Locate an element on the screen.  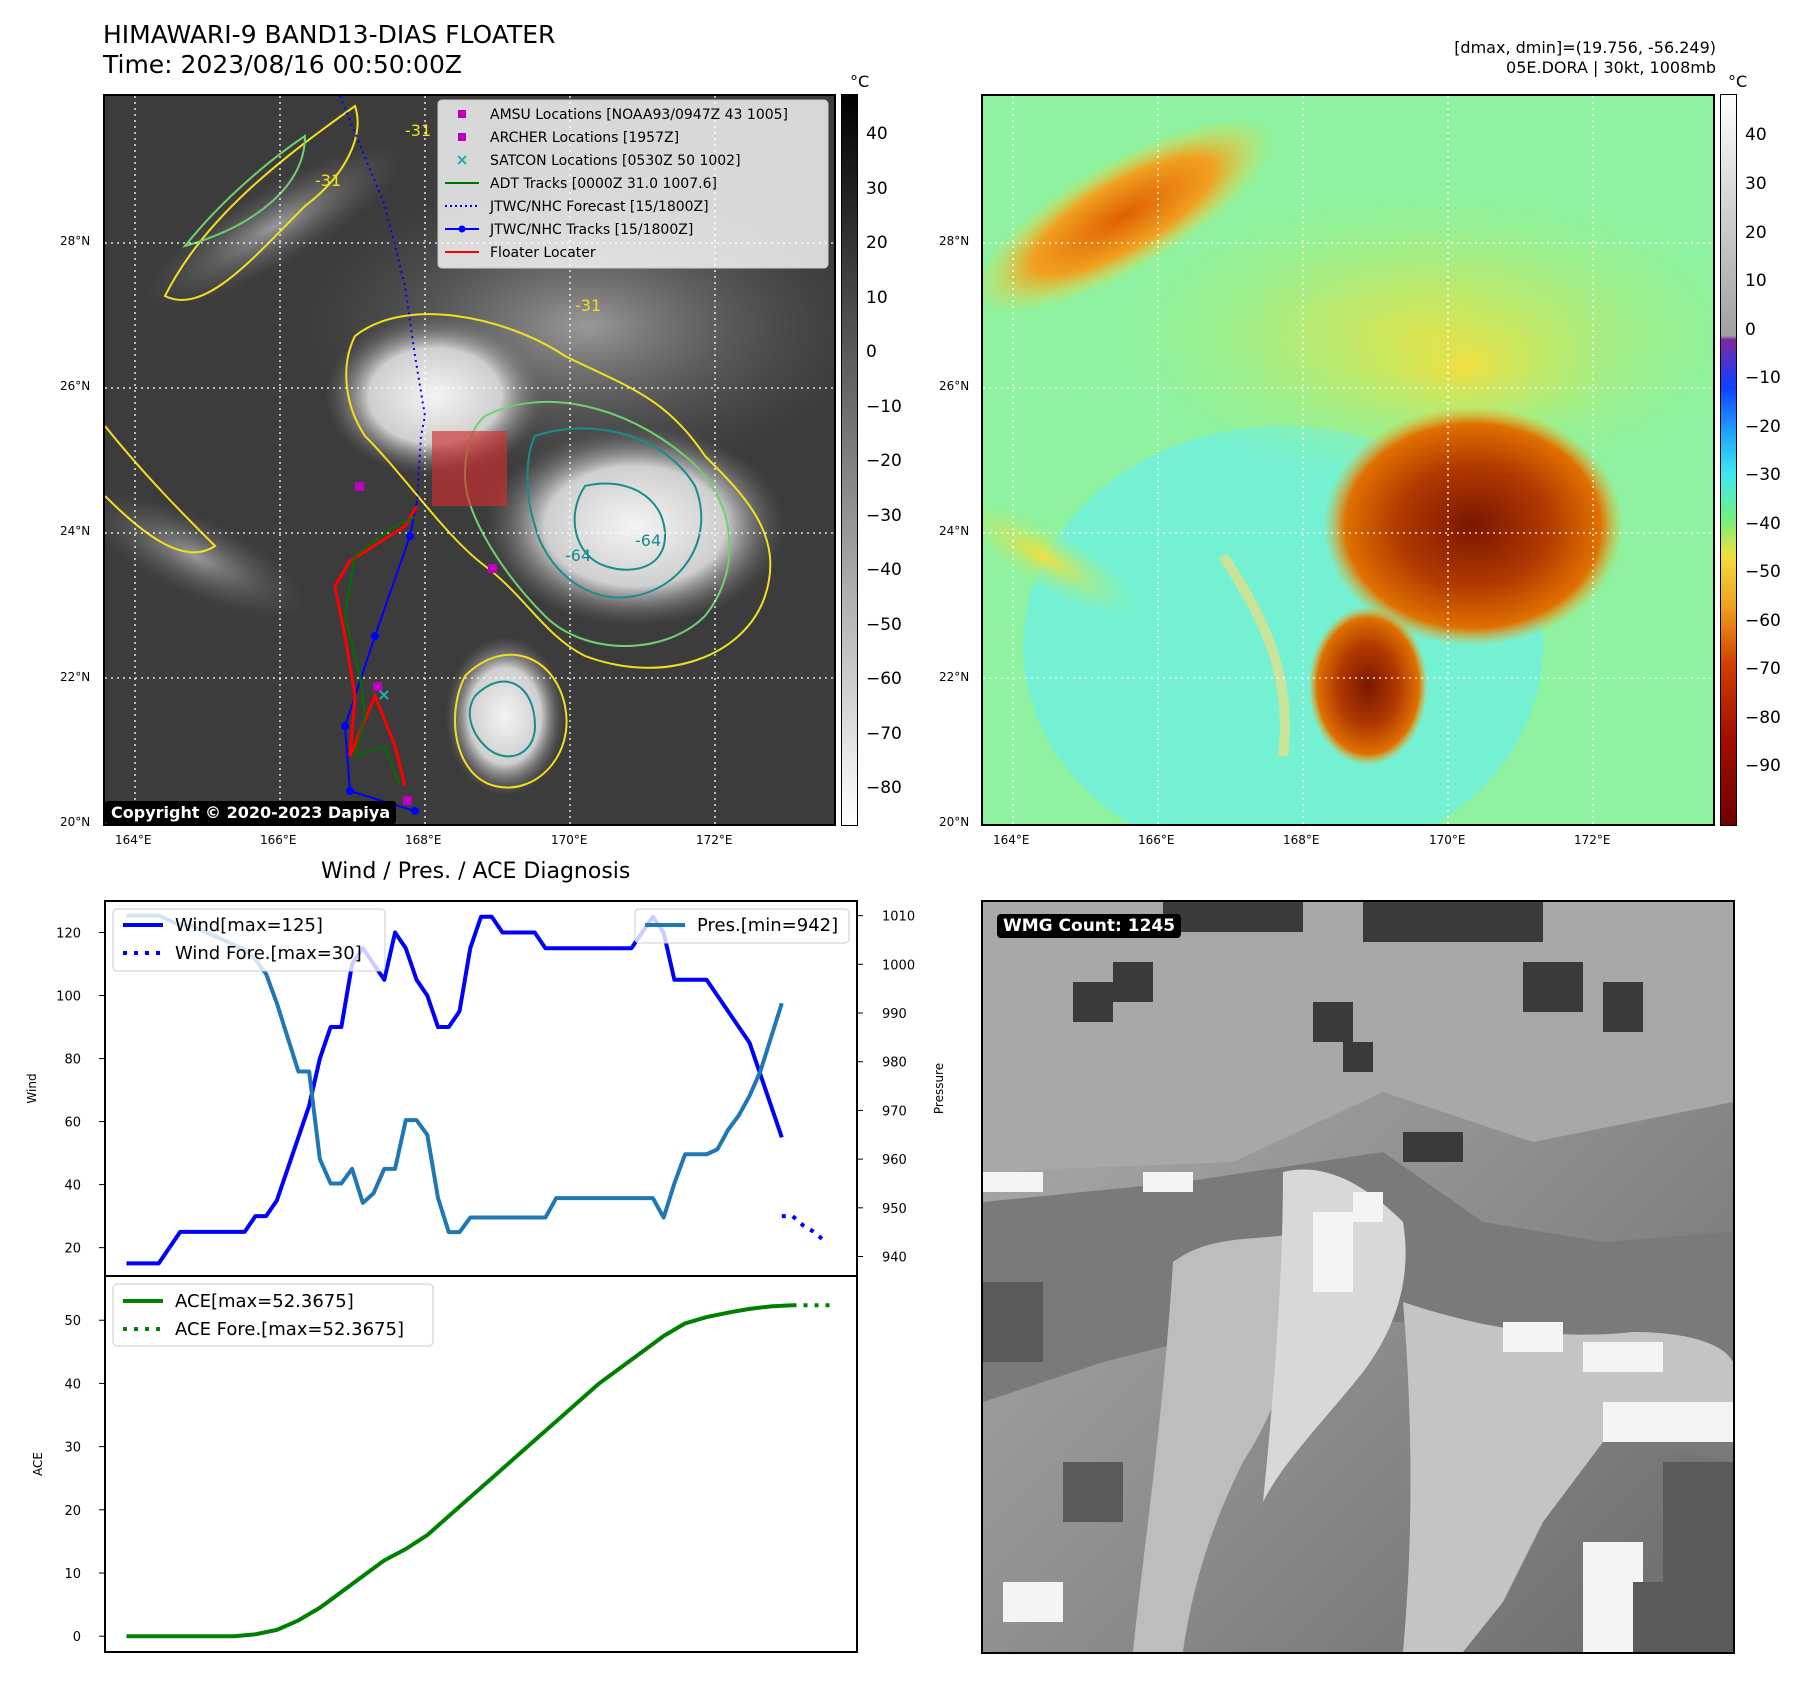
color-colorbar-tick: −70 is located at coordinates (1763, 669).